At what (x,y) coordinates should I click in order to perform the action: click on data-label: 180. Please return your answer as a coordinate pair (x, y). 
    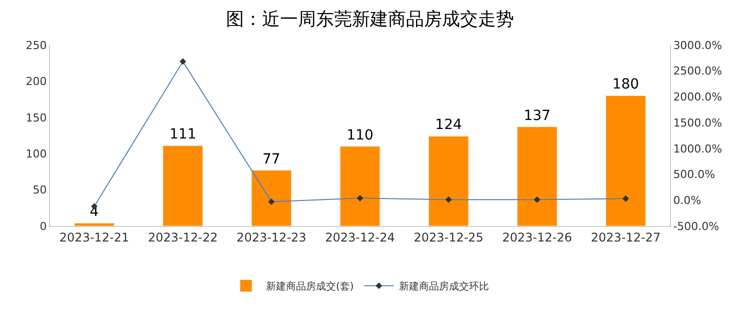
    Looking at the image, I should click on (626, 84).